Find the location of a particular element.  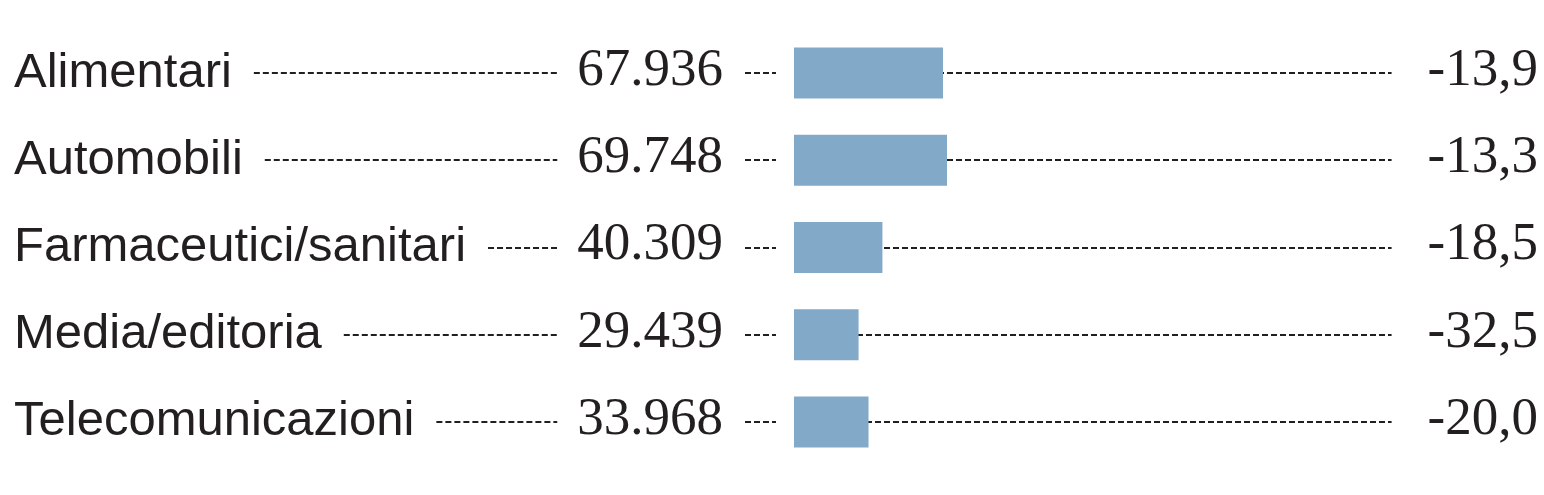

text: -13,3 is located at coordinates (1482, 154).